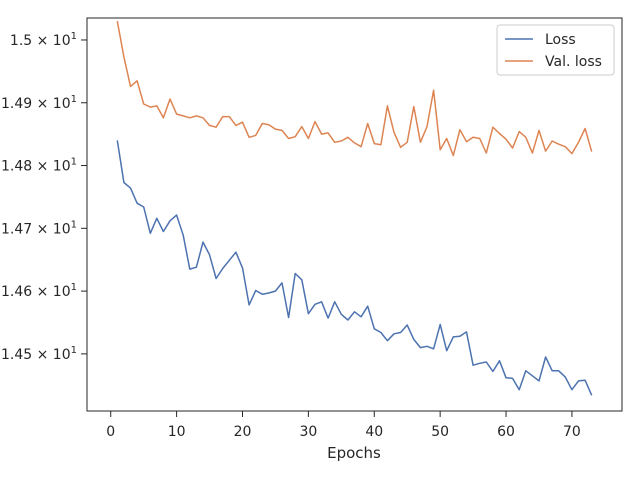 The width and height of the screenshot is (640, 480). Describe the element at coordinates (506, 432) in the screenshot. I see `x-tick-label: 60` at that location.